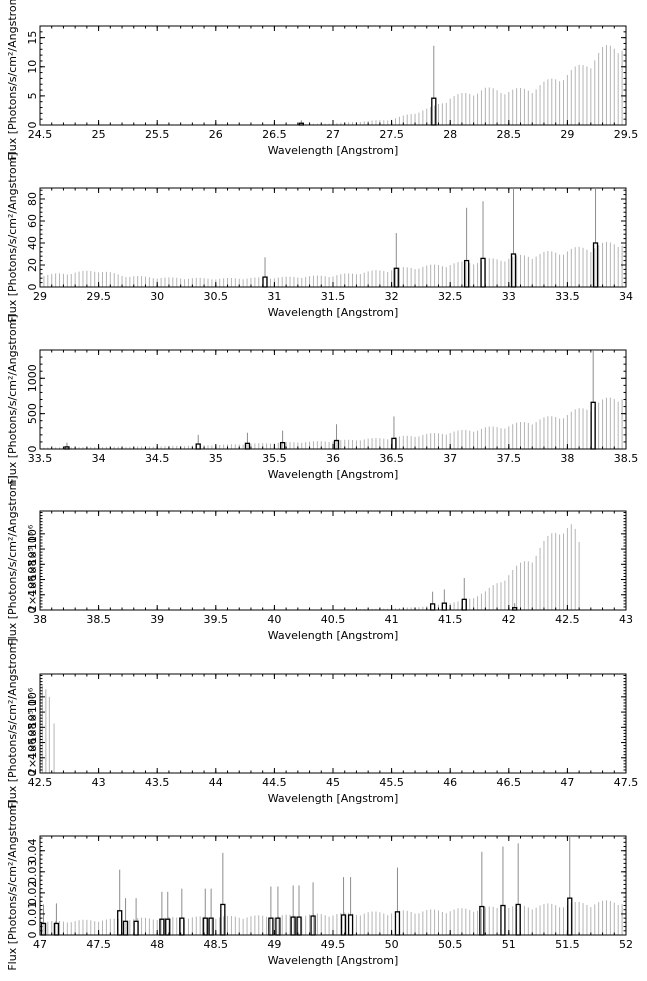  Describe the element at coordinates (32, 850) in the screenshot. I see `y-tick-label: 0.04` at that location.